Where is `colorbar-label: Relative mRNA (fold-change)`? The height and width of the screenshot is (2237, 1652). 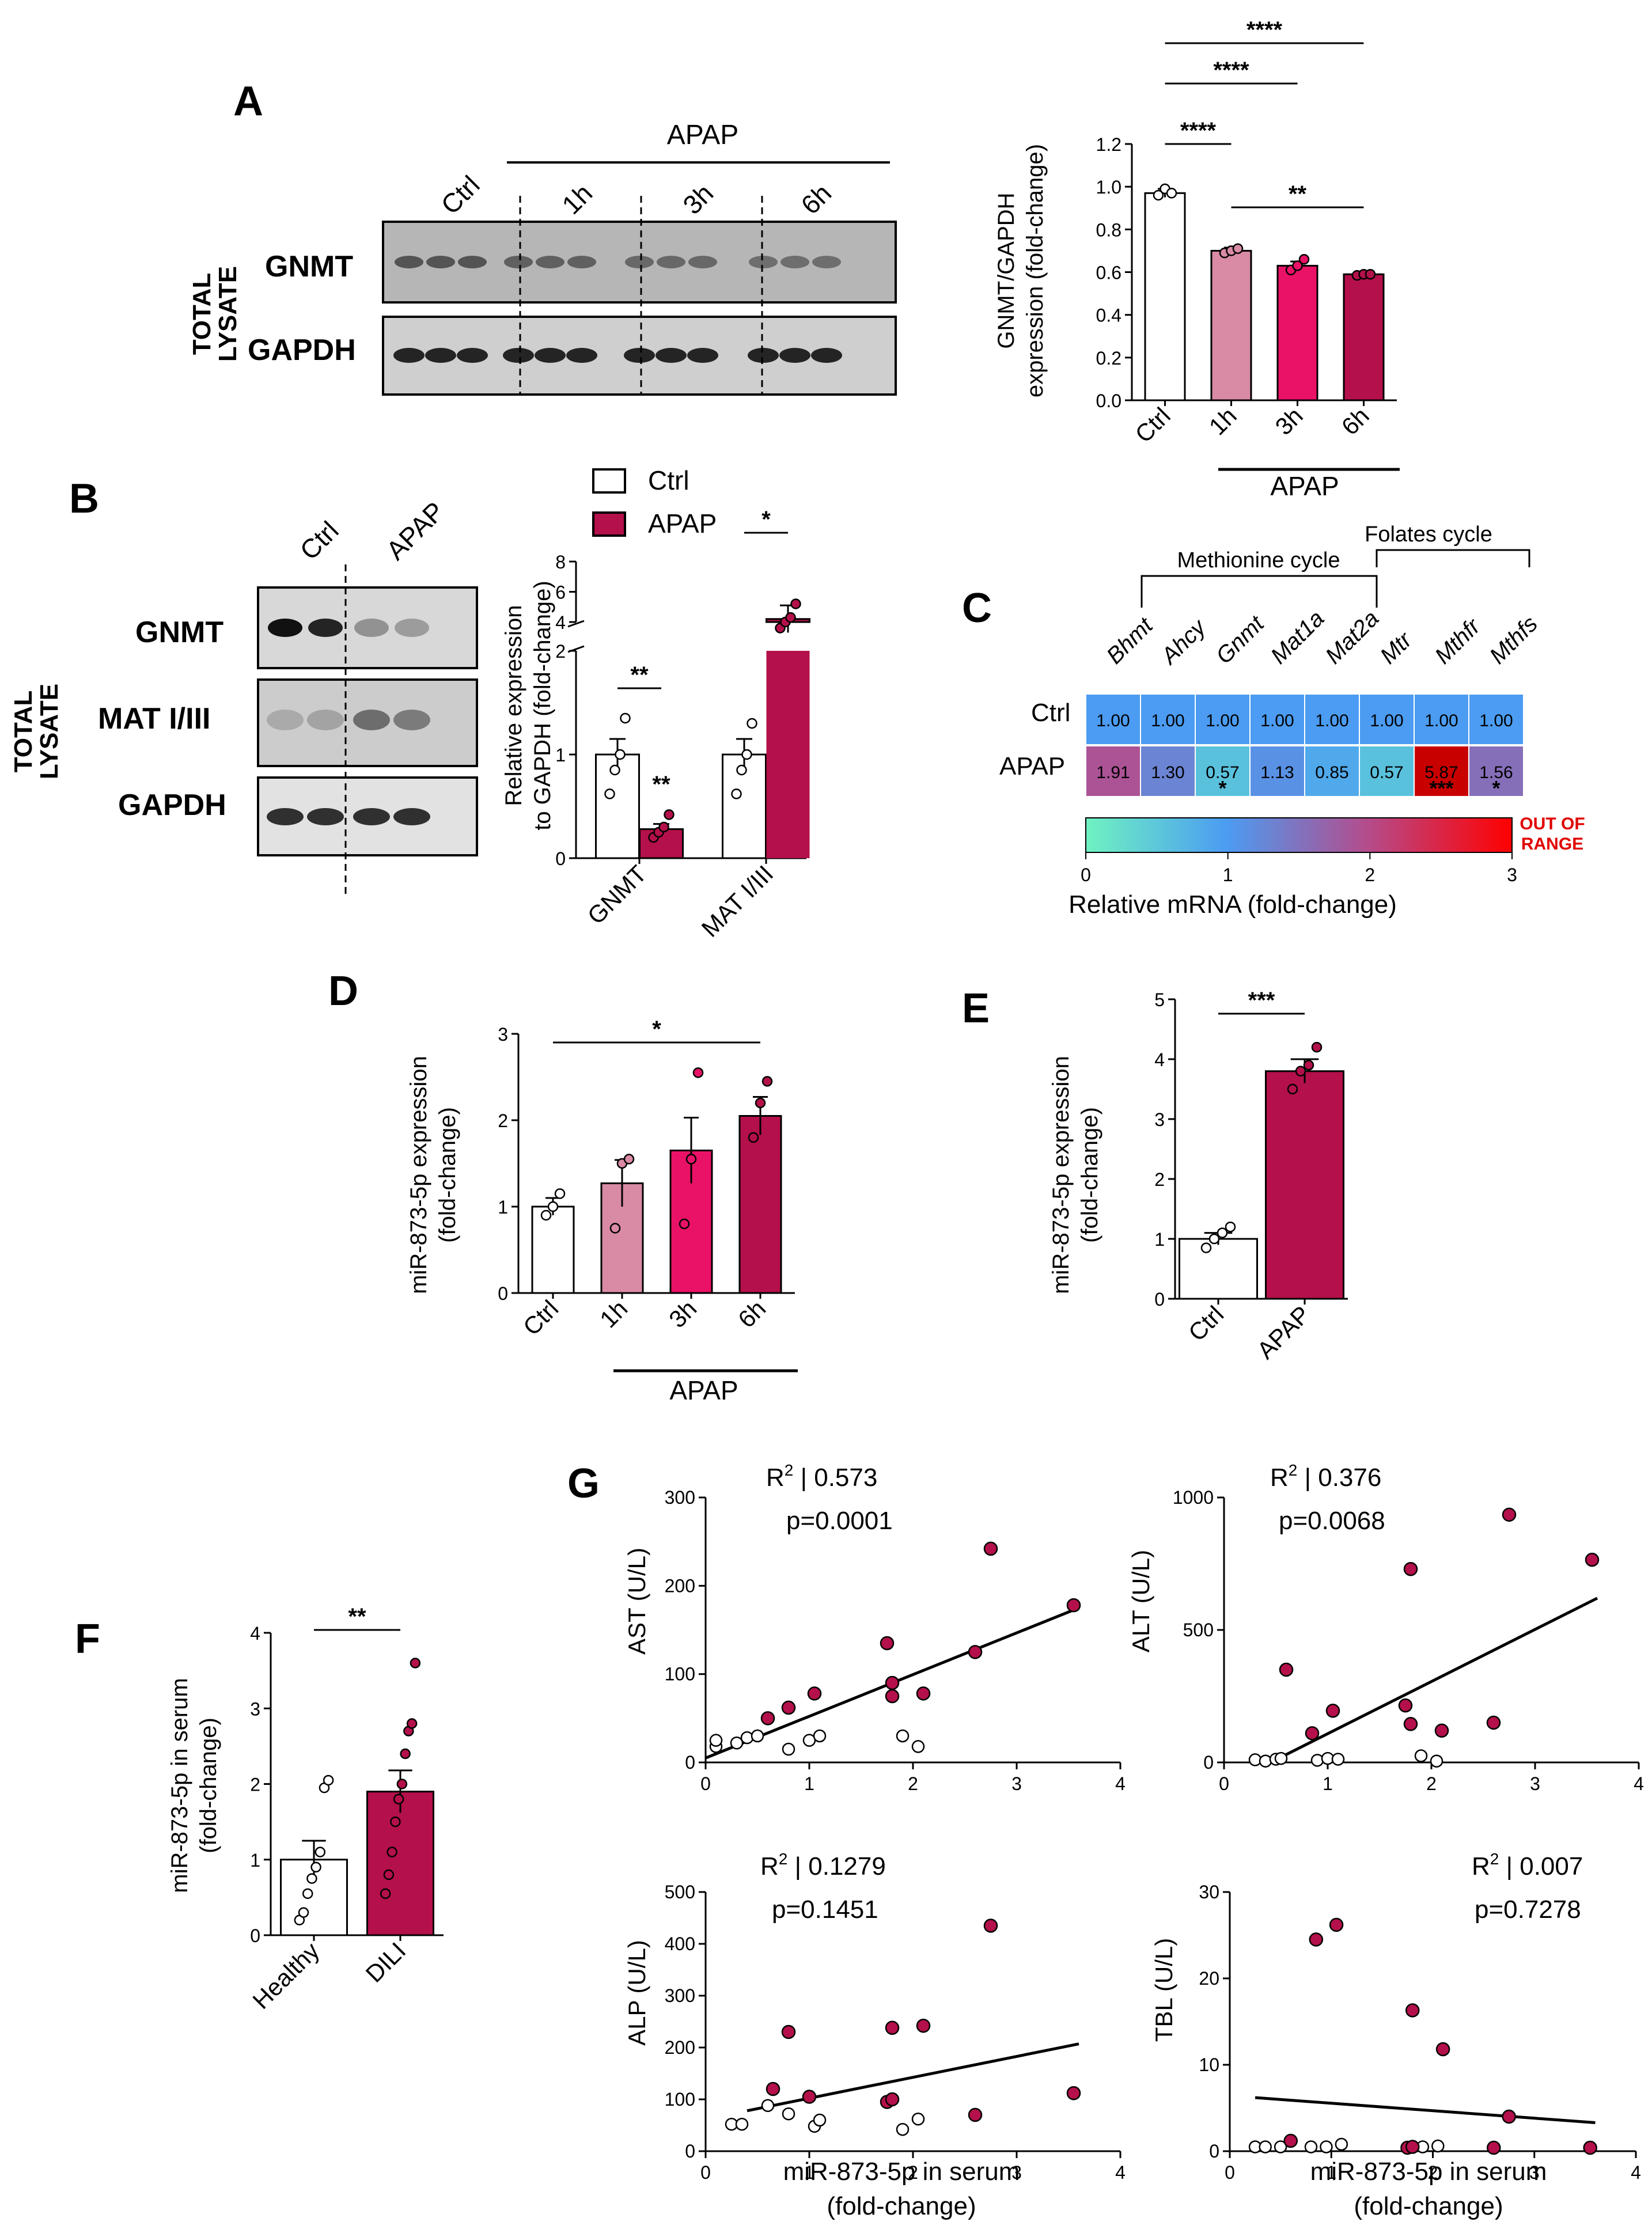 colorbar-label: Relative mRNA (fold-change) is located at coordinates (1233, 905).